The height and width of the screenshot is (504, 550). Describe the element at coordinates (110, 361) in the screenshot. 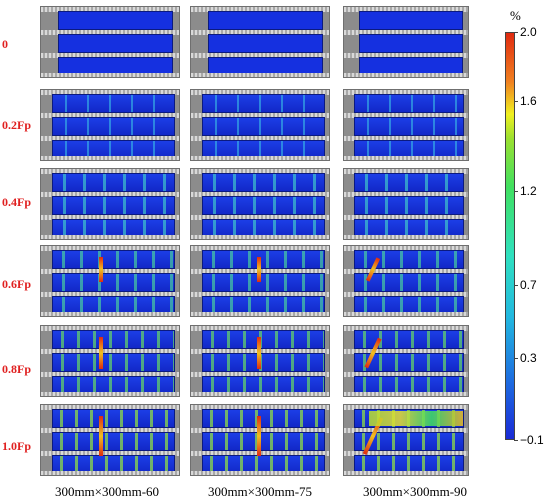

I see `strain-panel-row5-col1` at that location.